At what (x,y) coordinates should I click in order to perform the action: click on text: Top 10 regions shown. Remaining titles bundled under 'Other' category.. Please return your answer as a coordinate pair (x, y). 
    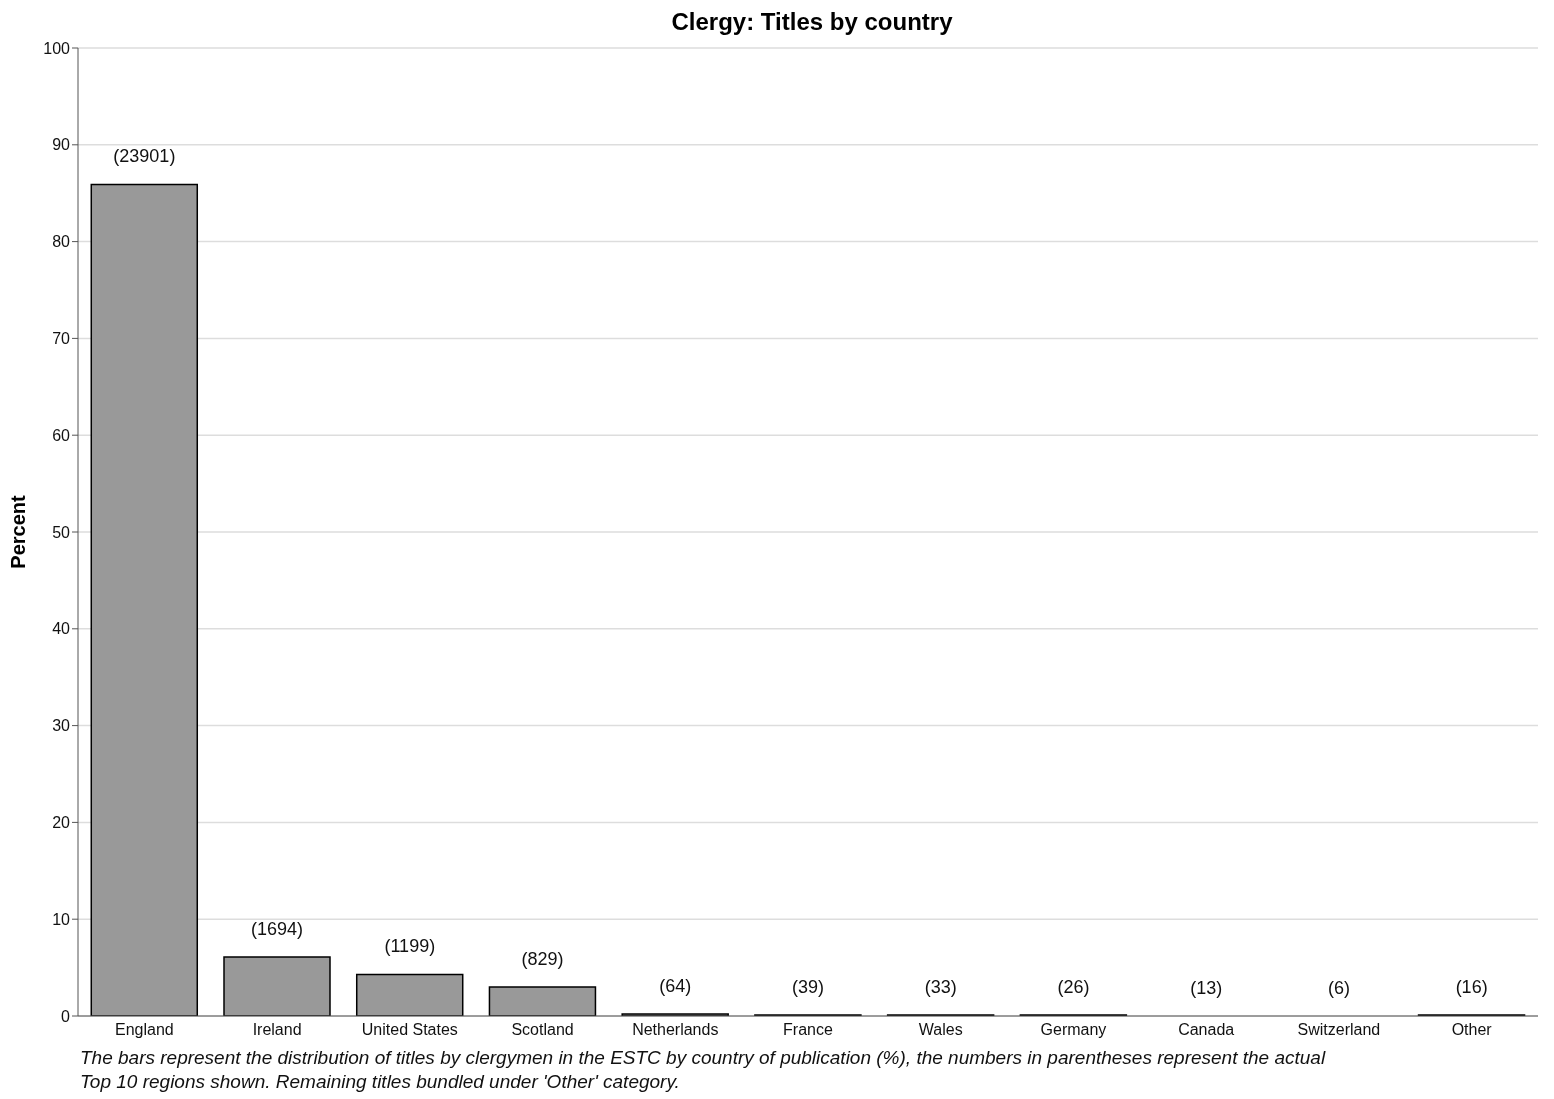
    Looking at the image, I should click on (380, 1082).